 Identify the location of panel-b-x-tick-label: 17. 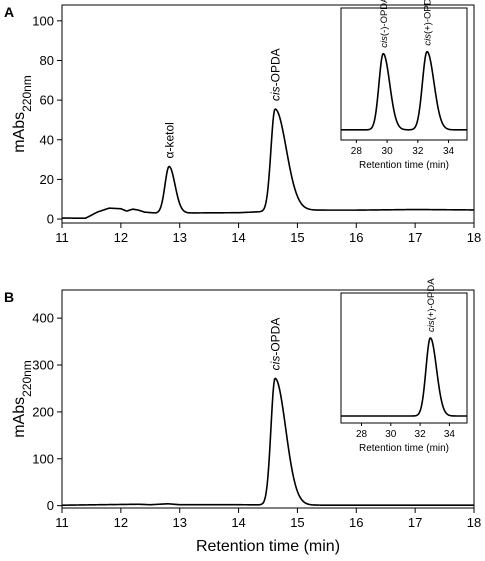
(415, 522).